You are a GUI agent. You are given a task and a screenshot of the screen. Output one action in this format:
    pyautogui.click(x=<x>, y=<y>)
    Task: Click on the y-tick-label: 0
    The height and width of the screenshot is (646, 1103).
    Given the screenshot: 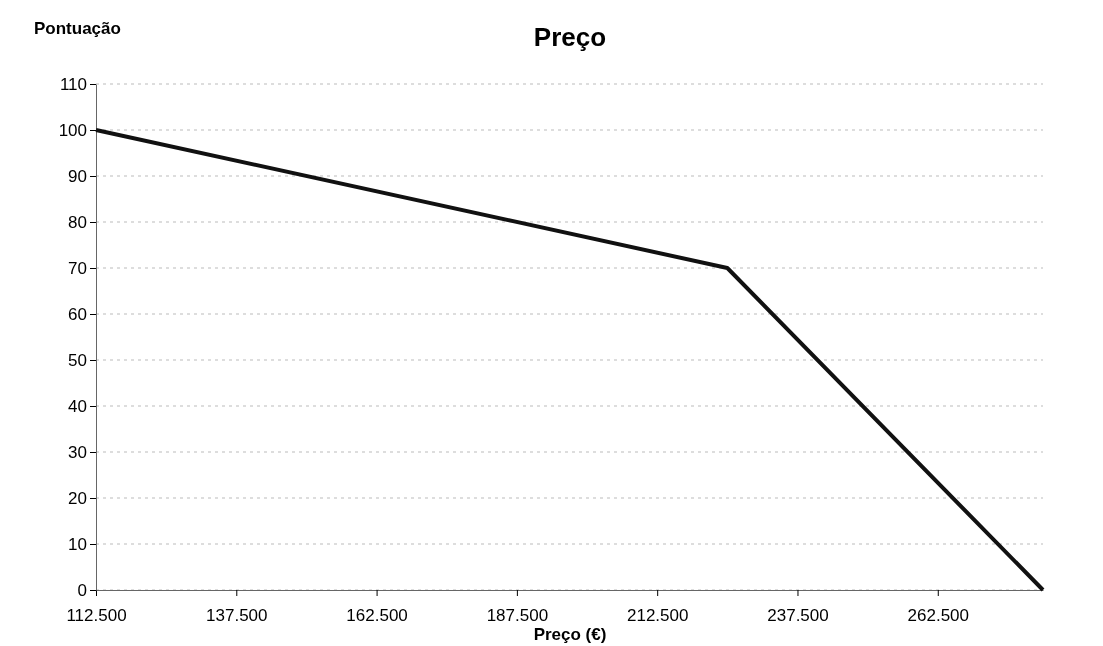 What is the action you would take?
    pyautogui.click(x=82, y=590)
    